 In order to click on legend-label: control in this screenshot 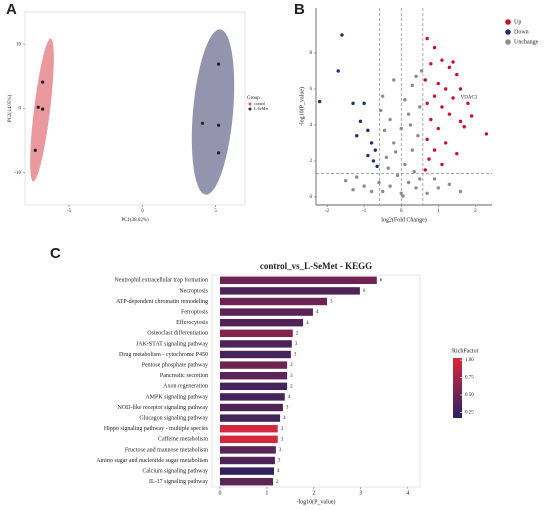, I will do `click(260, 103)`.